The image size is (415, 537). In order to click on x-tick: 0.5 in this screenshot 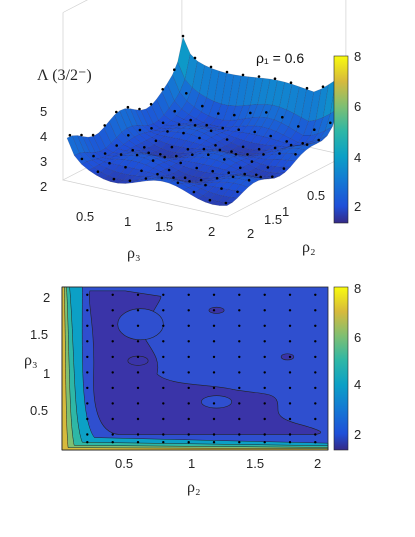, I will do `click(85, 216)`.